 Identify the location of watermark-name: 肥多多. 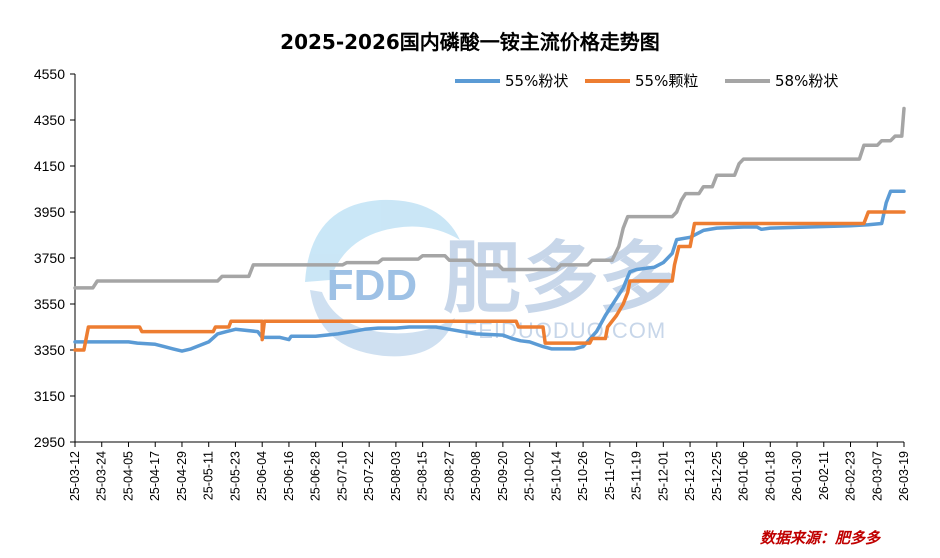
(560, 279).